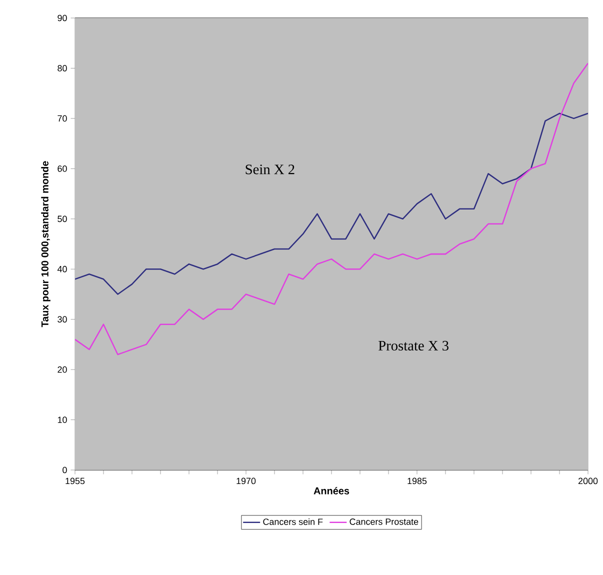 This screenshot has width=603, height=575. Describe the element at coordinates (62, 319) in the screenshot. I see `y-tick-label: 30` at that location.